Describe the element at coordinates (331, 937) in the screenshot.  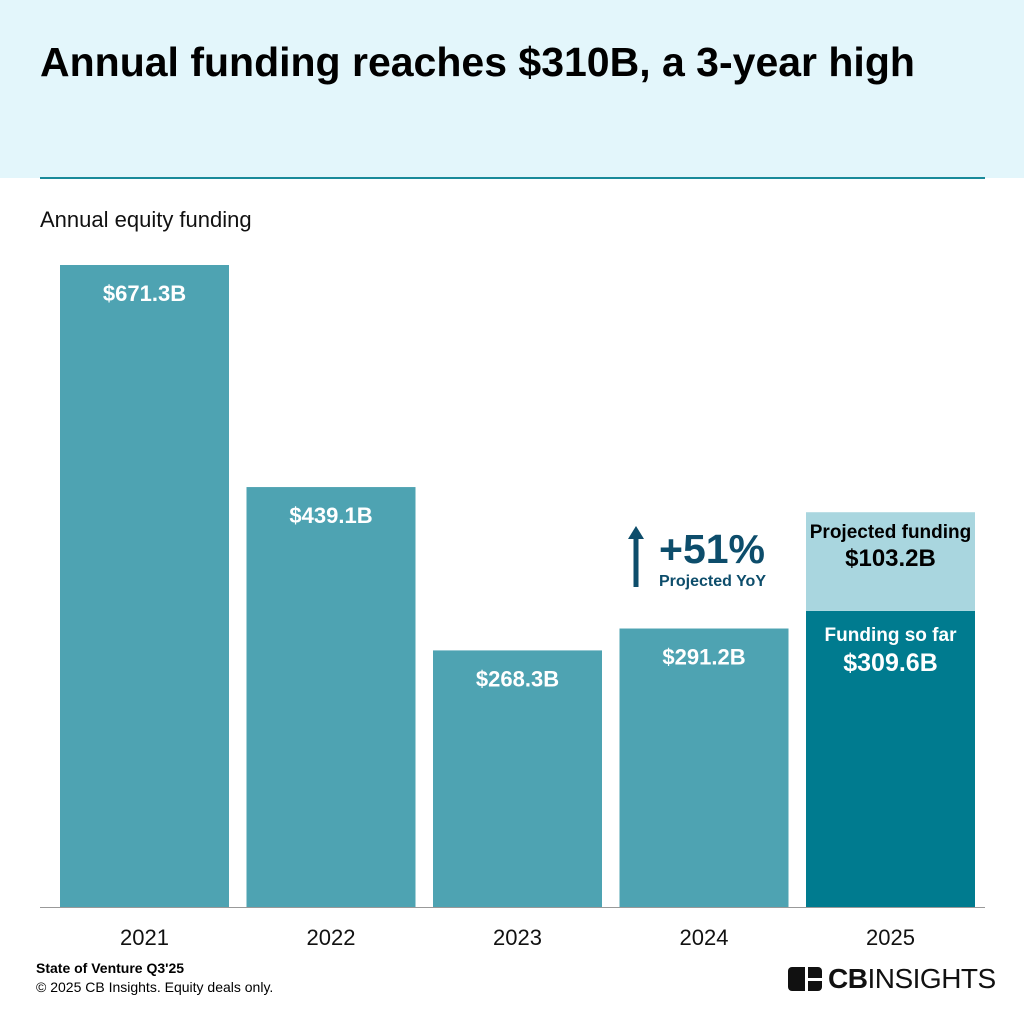
I see `x-tick-2022: 2022` at that location.